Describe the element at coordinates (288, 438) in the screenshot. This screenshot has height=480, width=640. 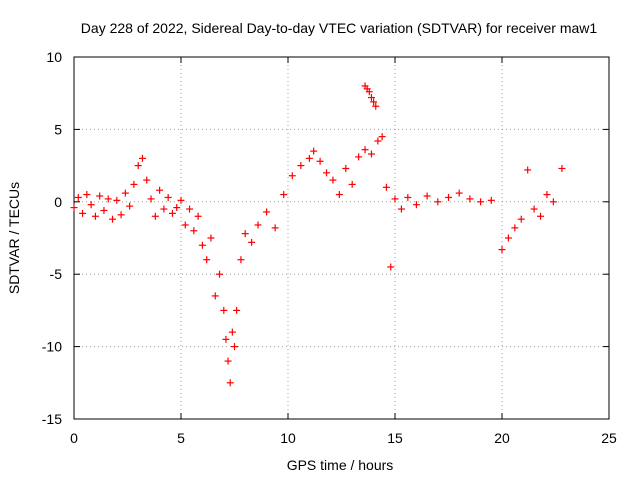
I see `x-tick-label: 10` at that location.